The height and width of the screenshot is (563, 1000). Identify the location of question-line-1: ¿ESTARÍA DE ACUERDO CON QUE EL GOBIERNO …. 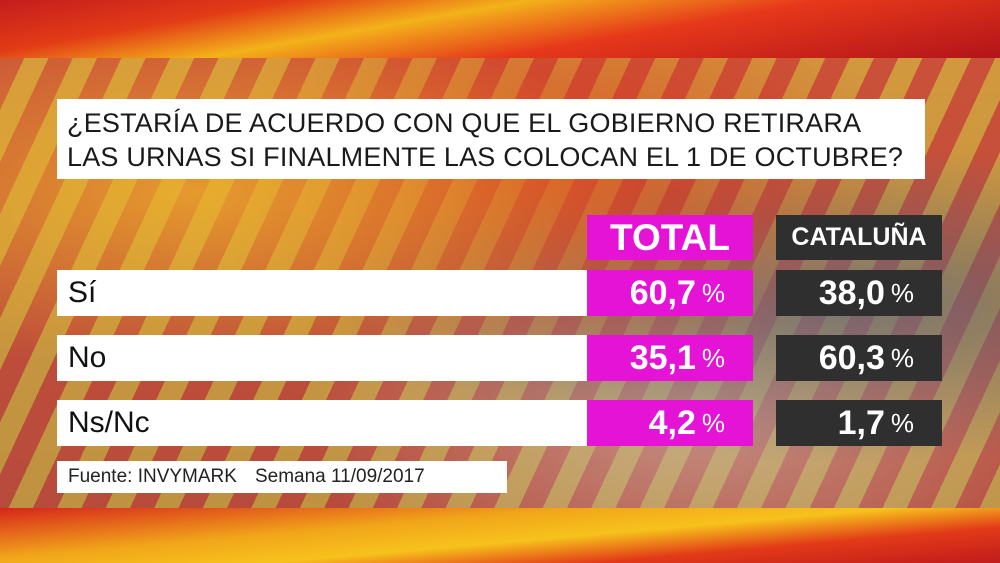
(464, 123).